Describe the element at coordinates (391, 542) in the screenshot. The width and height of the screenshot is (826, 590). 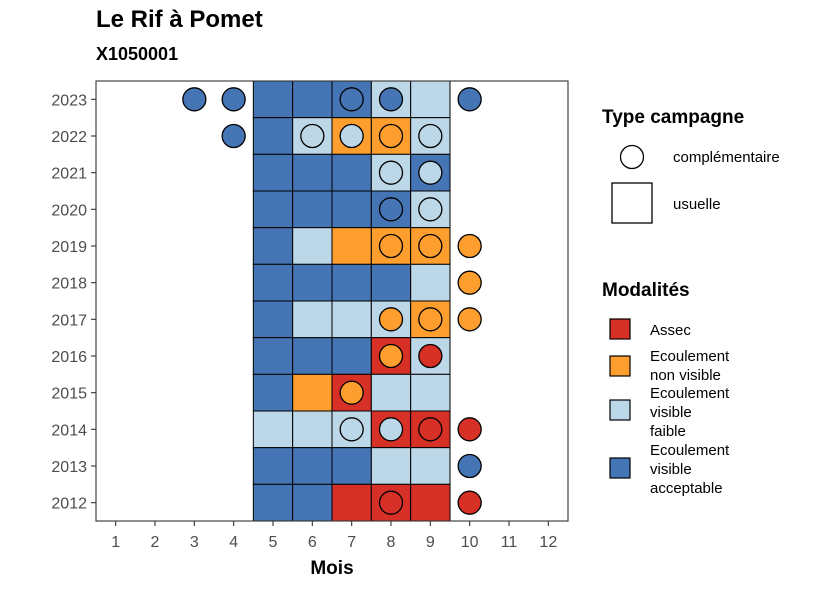
I see `x-tick-label-8: 8` at that location.